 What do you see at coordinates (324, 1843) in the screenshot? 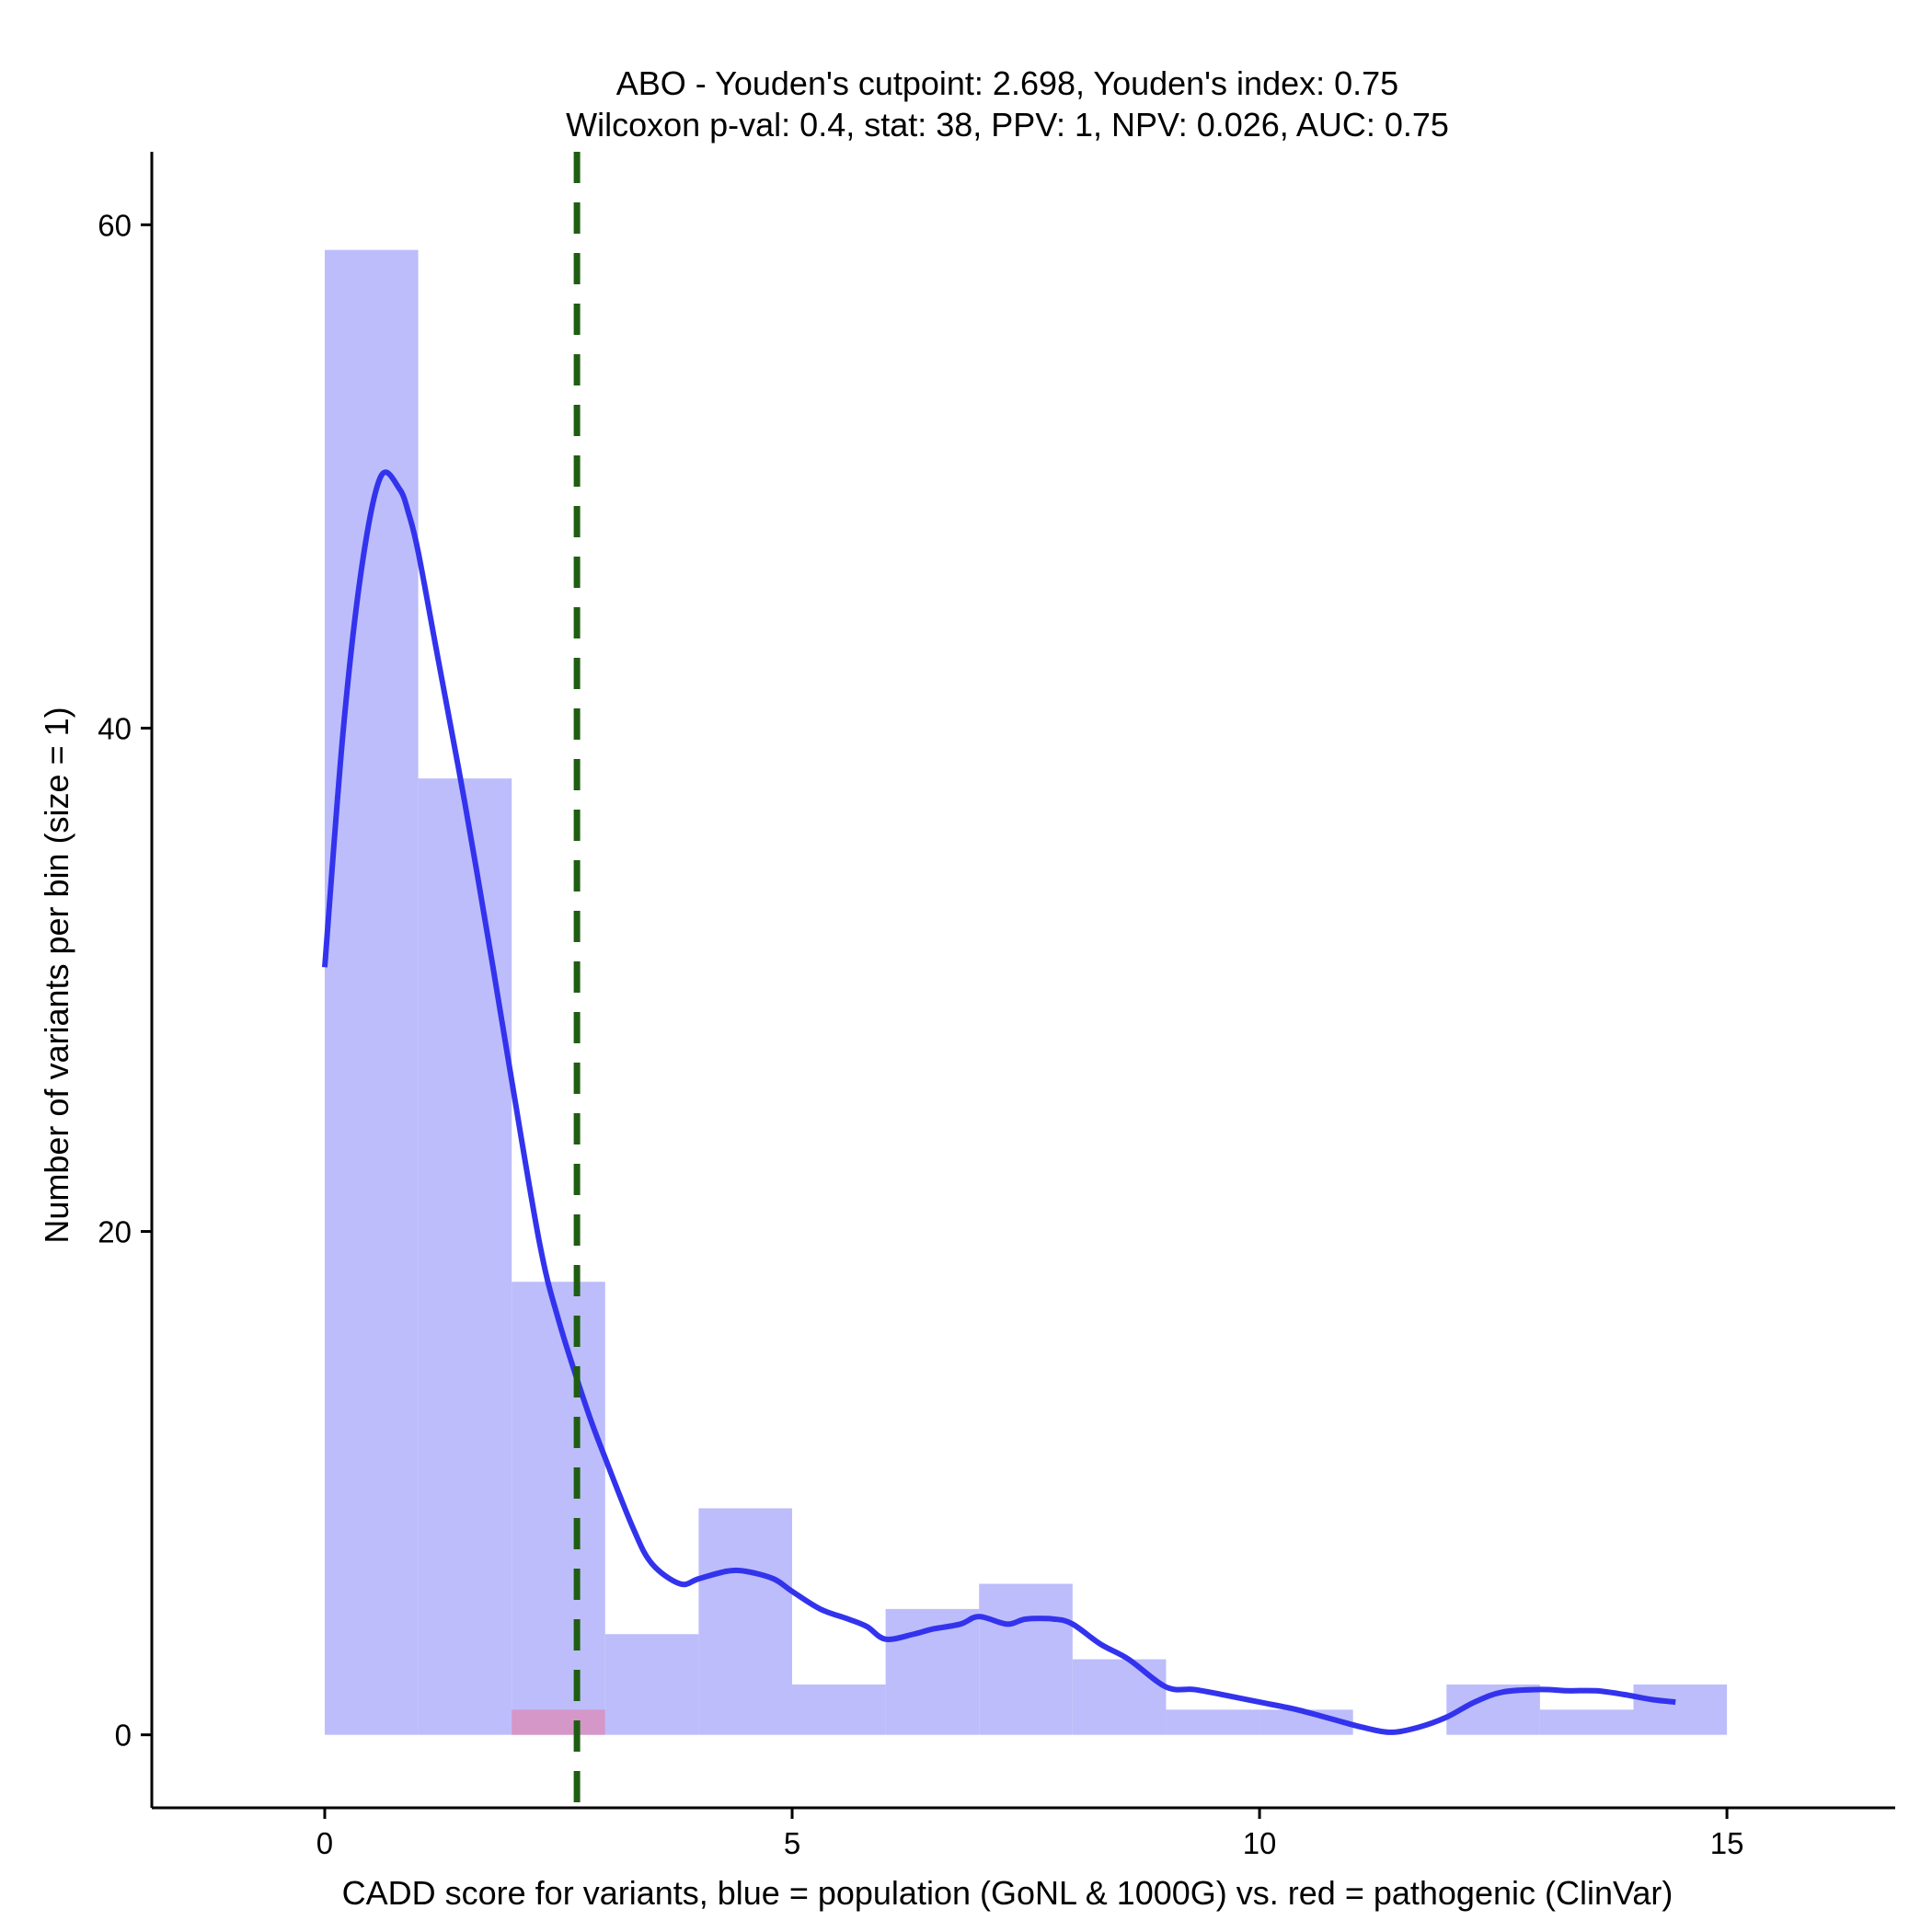
I see `x-tick-label-0: 0` at bounding box center [324, 1843].